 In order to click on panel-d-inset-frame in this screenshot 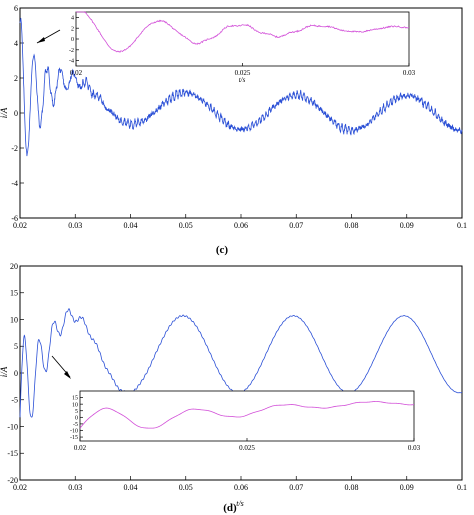, I will do `click(247, 416)`.